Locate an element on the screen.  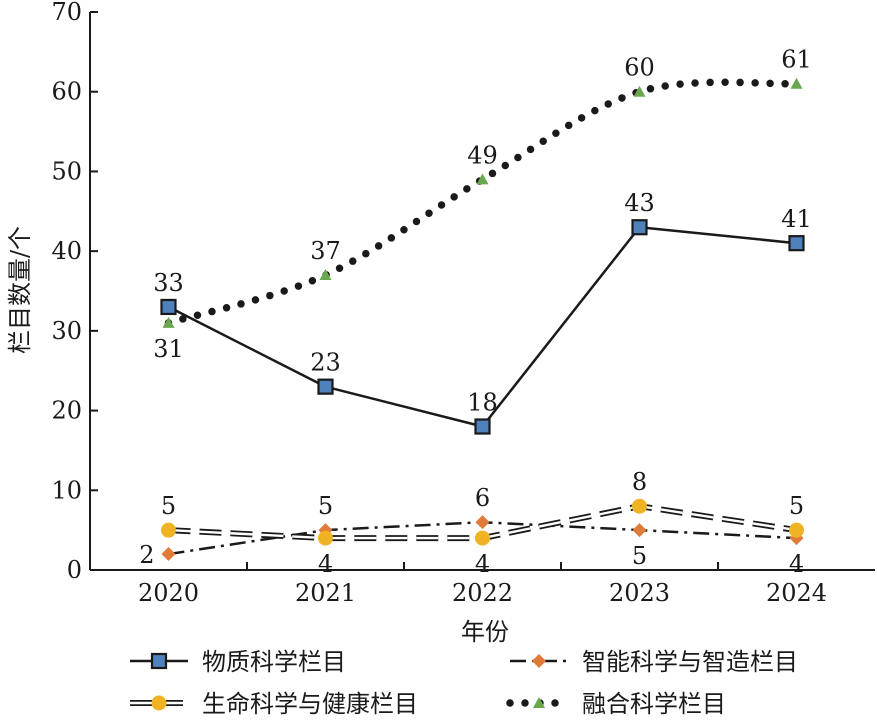
x-axis-title: 年份 is located at coordinates (485, 632).